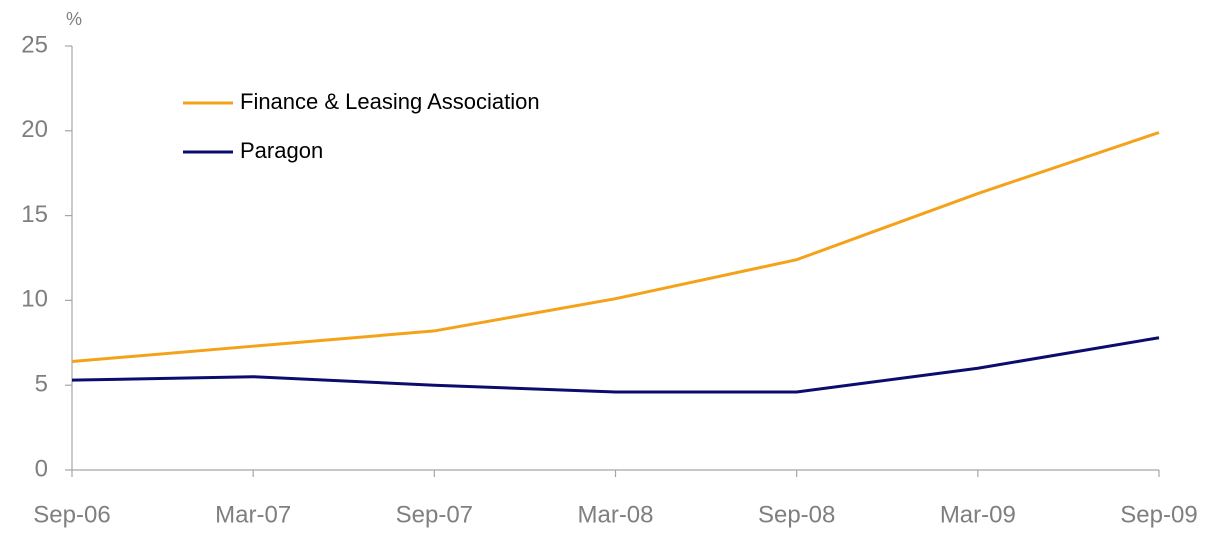 This screenshot has width=1216, height=534. Describe the element at coordinates (34, 299) in the screenshot. I see `y-tick-label: 10` at that location.